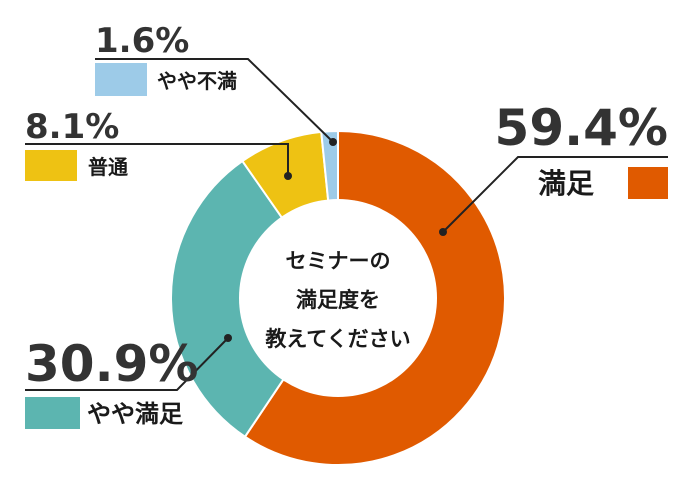 This screenshot has height=490, width=700. What do you see at coordinates (157, 159) in the screenshot?
I see `leader-line-futsu` at bounding box center [157, 159].